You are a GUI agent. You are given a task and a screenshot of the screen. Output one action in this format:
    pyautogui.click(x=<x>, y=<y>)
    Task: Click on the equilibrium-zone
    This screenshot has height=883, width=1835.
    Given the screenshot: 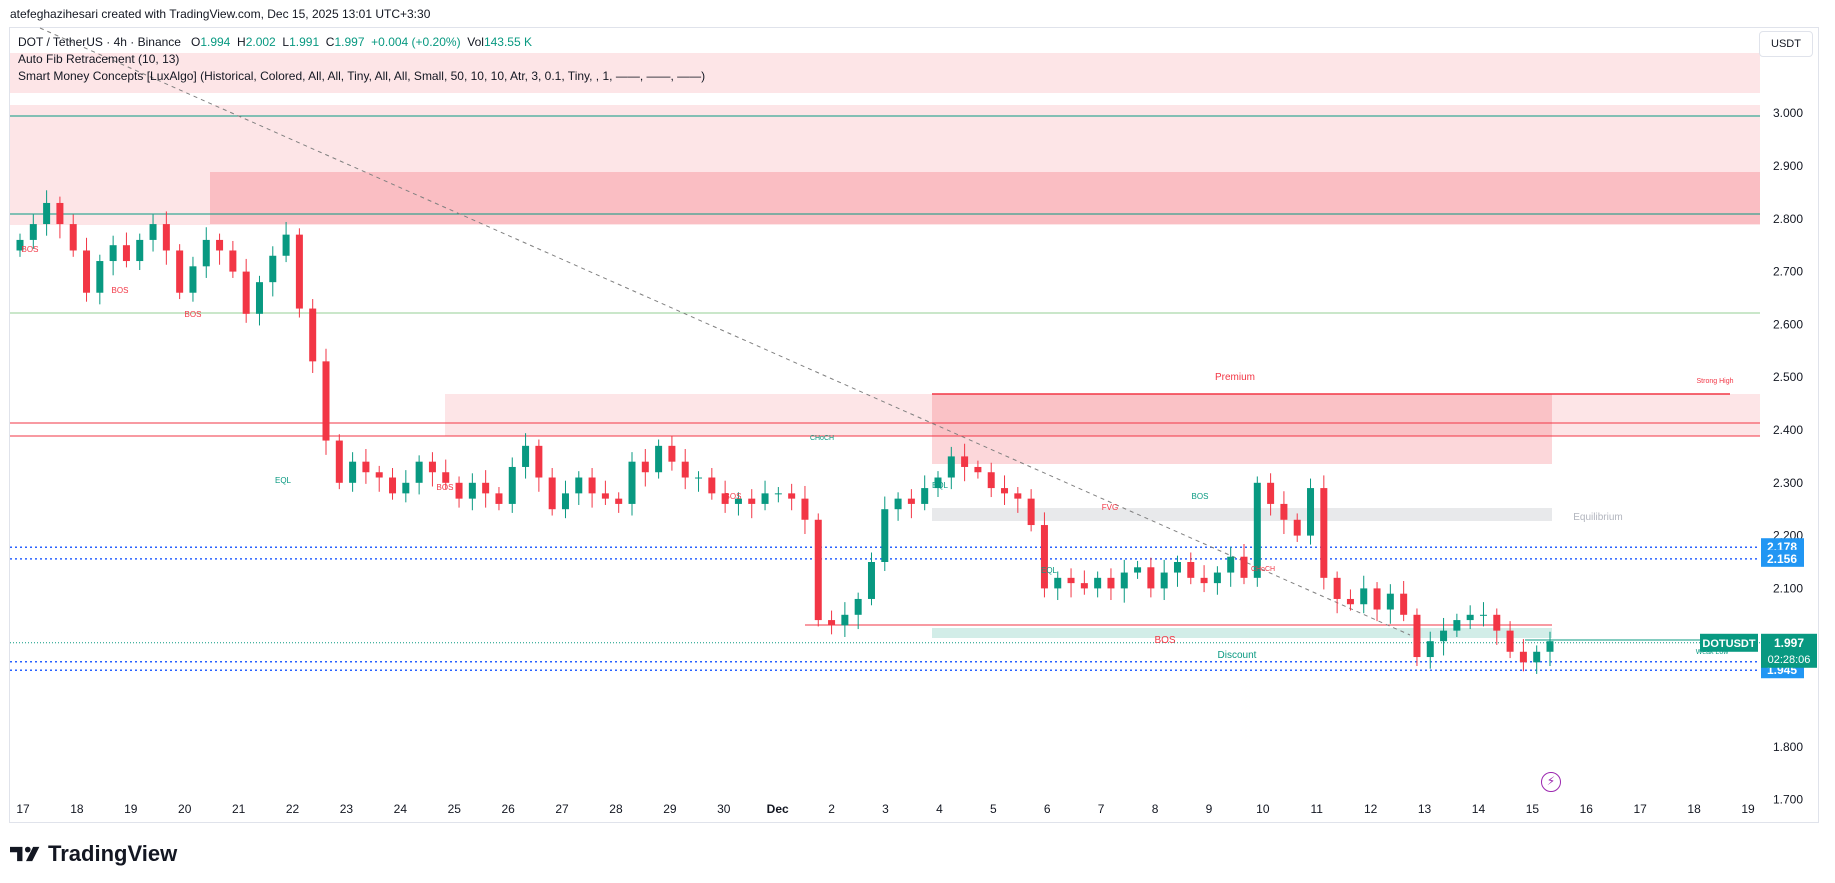 What is the action you would take?
    pyautogui.click(x=1242, y=514)
    